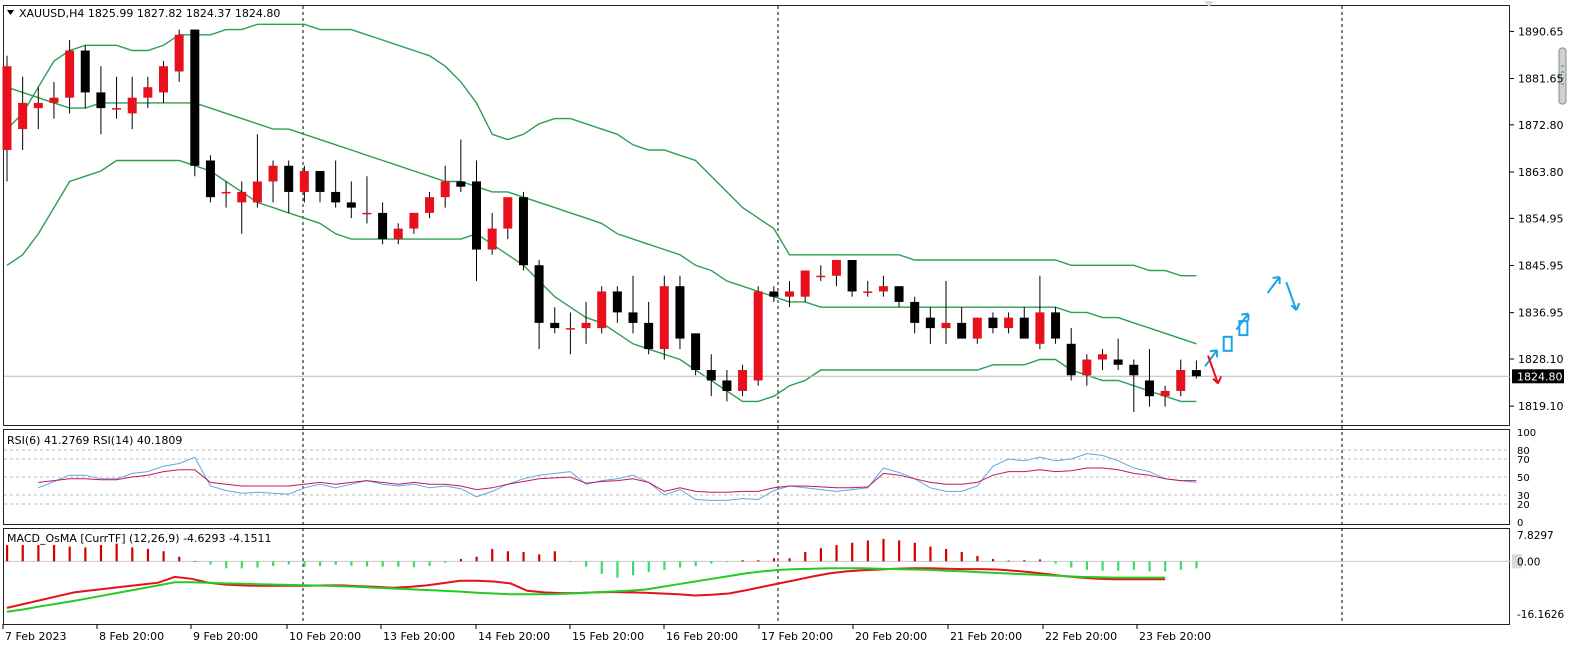 The width and height of the screenshot is (1591, 657). What do you see at coordinates (1175, 636) in the screenshot?
I see `time-axis-label: 23 Feb 20:00` at bounding box center [1175, 636].